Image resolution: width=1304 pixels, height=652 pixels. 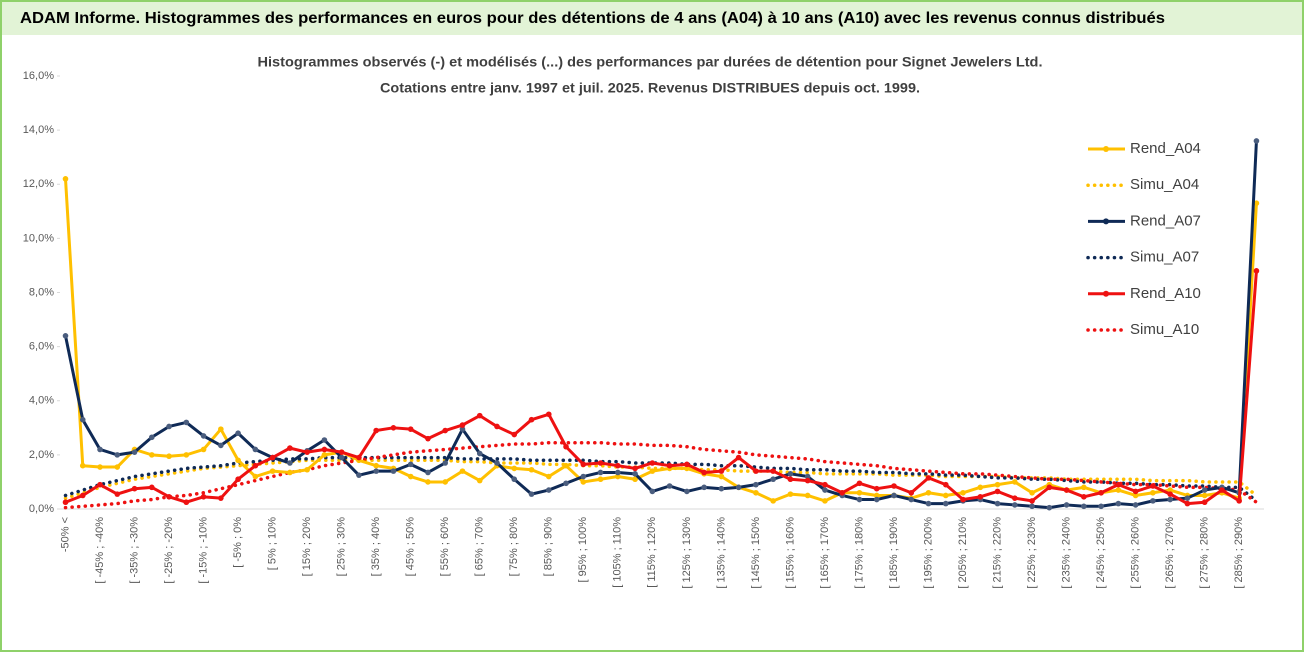 What do you see at coordinates (1165, 293) in the screenshot?
I see `legend-label: Rend_A10` at bounding box center [1165, 293].